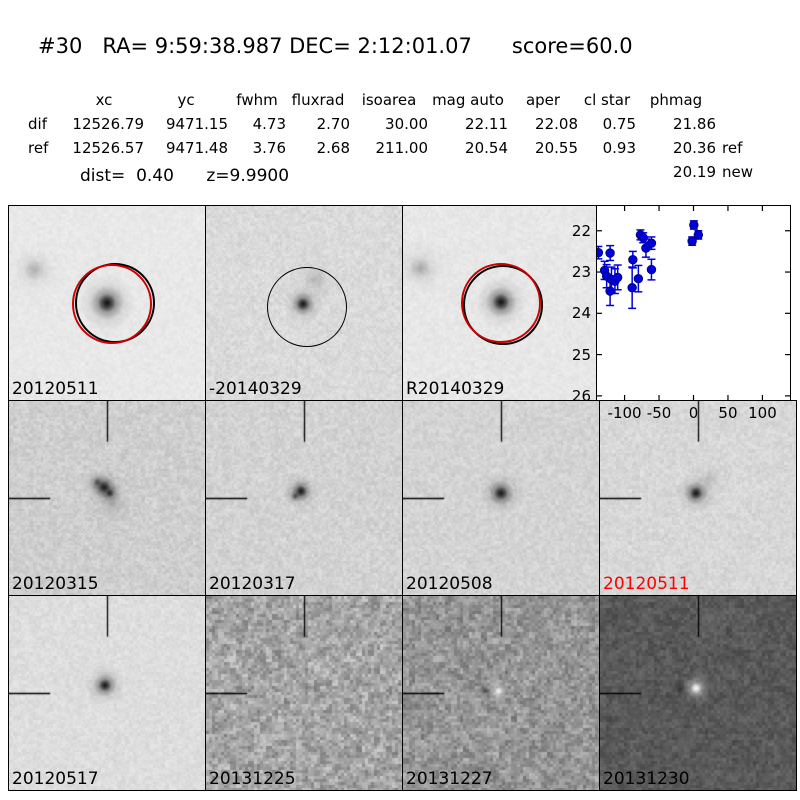 This screenshot has height=800, width=800. What do you see at coordinates (762, 413) in the screenshot?
I see `x-tick-label: 100` at bounding box center [762, 413].